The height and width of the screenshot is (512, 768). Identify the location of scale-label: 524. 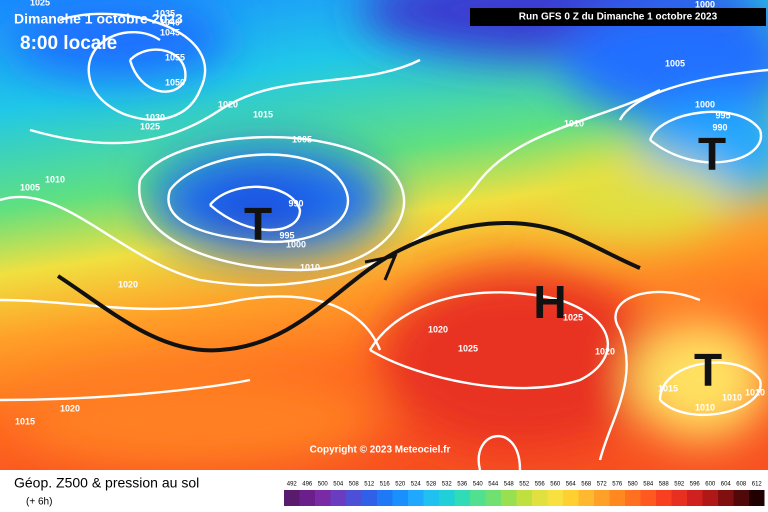
(416, 485).